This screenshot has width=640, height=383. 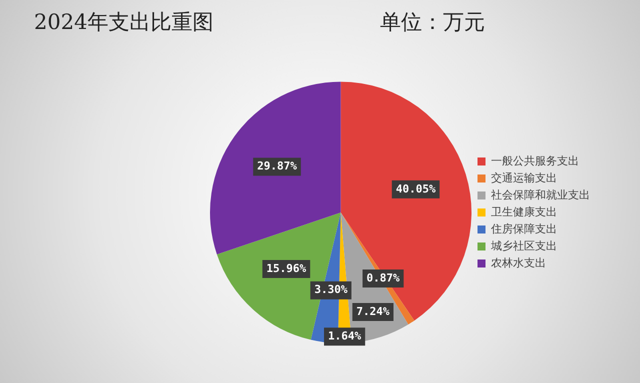 I want to click on chart-title: 2024年支出比重图, so click(x=124, y=22).